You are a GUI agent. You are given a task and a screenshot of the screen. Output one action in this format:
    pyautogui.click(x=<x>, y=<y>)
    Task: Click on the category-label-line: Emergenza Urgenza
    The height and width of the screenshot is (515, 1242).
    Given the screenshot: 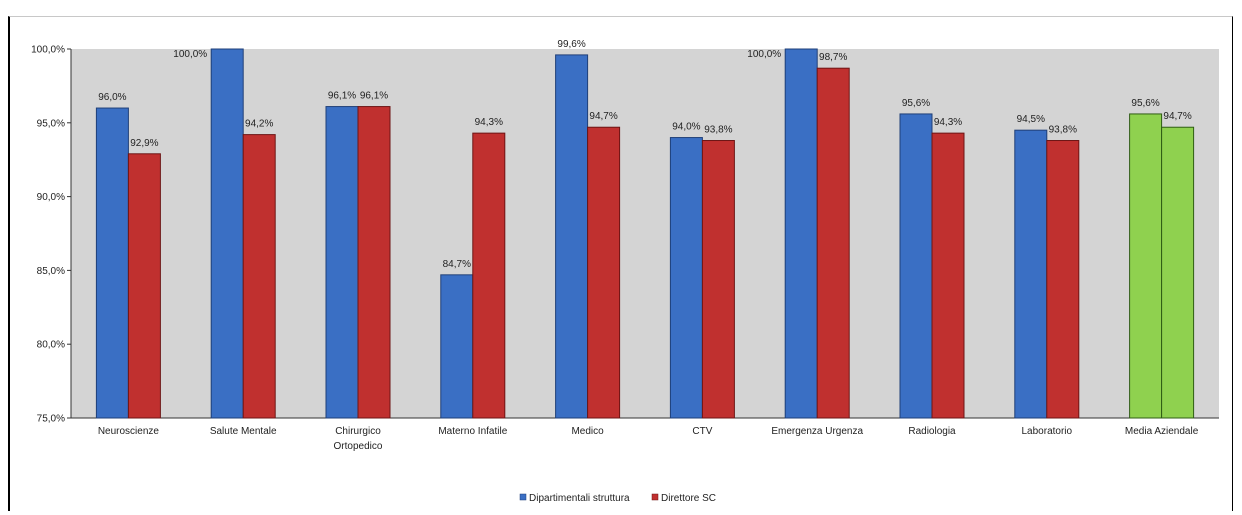 What is the action you would take?
    pyautogui.click(x=817, y=431)
    